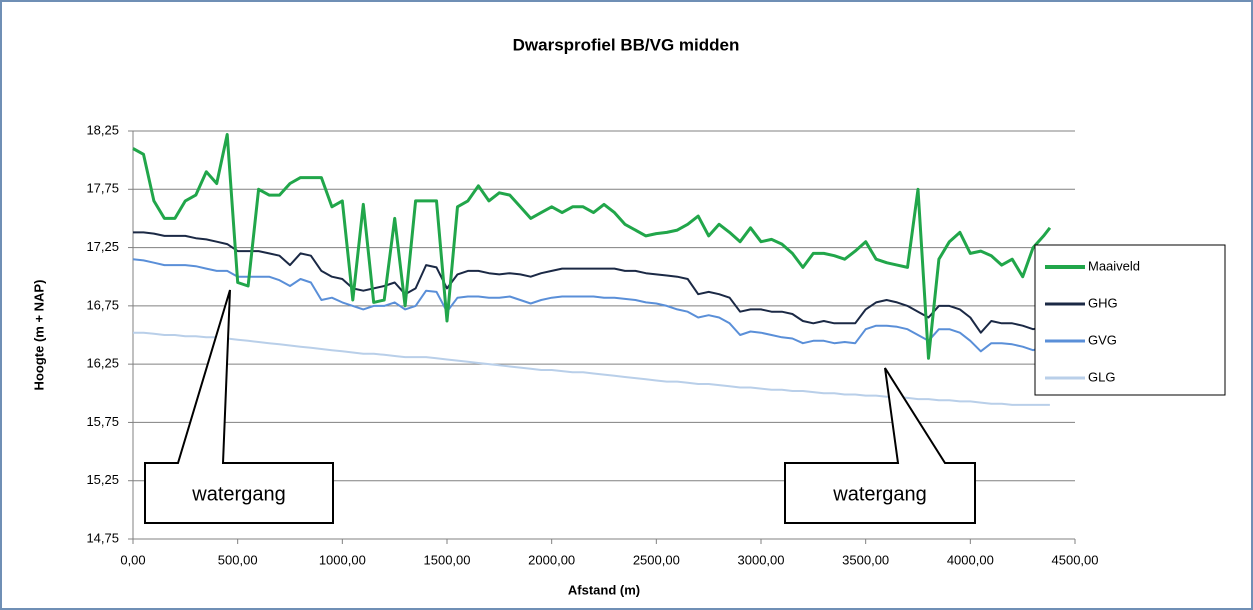  Describe the element at coordinates (447, 559) in the screenshot. I see `x-tick-label: 1500,00` at that location.